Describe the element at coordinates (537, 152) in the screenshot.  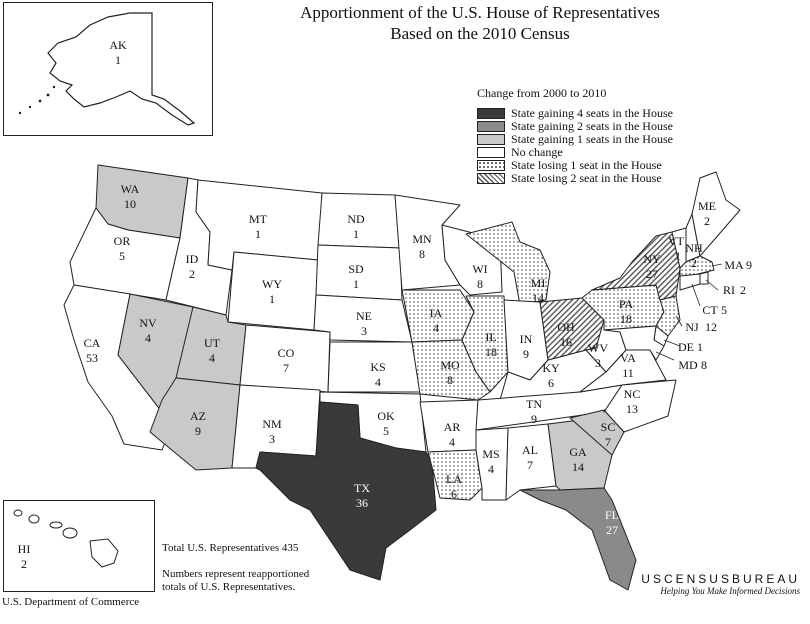
I see `legend-label: No change` at that location.